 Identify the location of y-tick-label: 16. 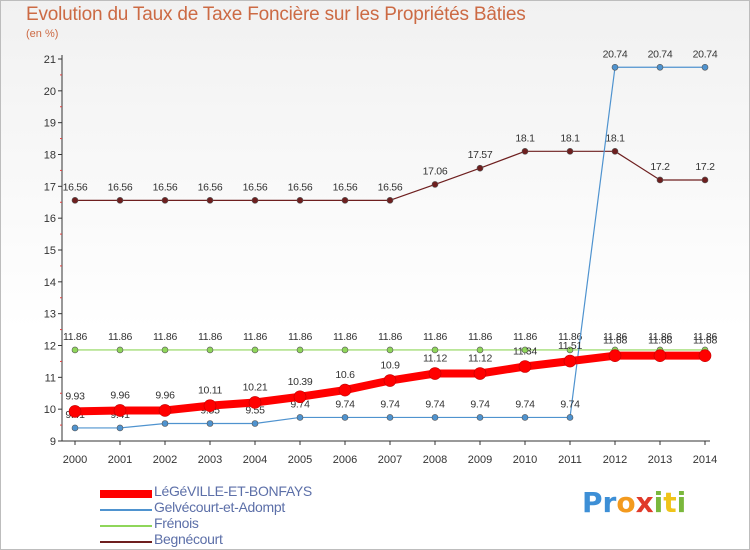
(50, 219).